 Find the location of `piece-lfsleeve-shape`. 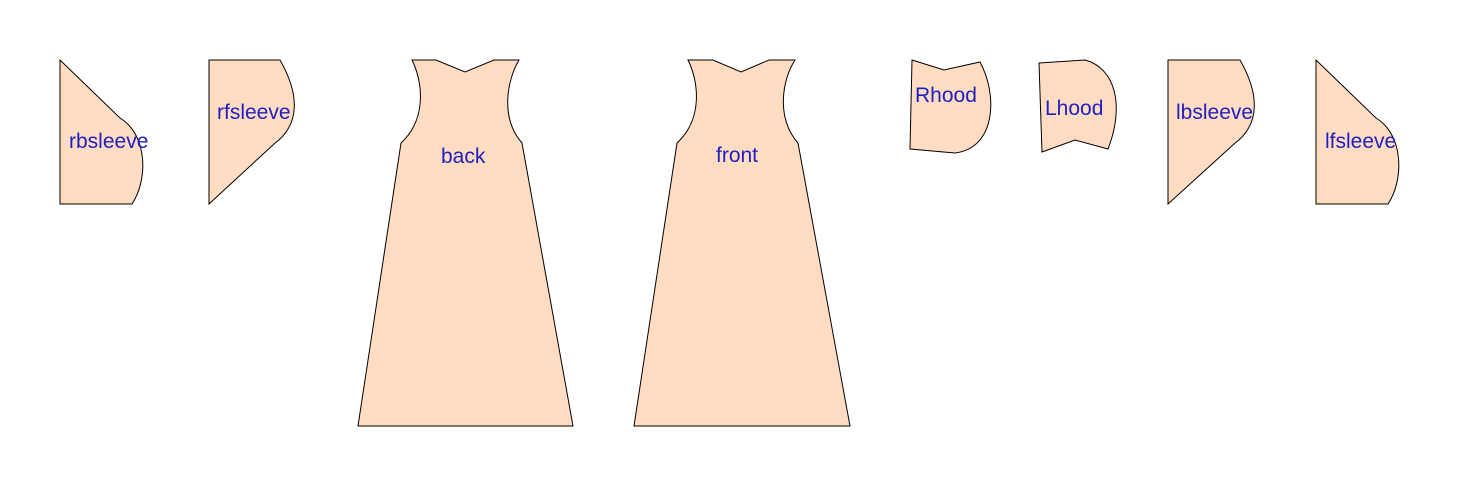

piece-lfsleeve-shape is located at coordinates (1357, 131).